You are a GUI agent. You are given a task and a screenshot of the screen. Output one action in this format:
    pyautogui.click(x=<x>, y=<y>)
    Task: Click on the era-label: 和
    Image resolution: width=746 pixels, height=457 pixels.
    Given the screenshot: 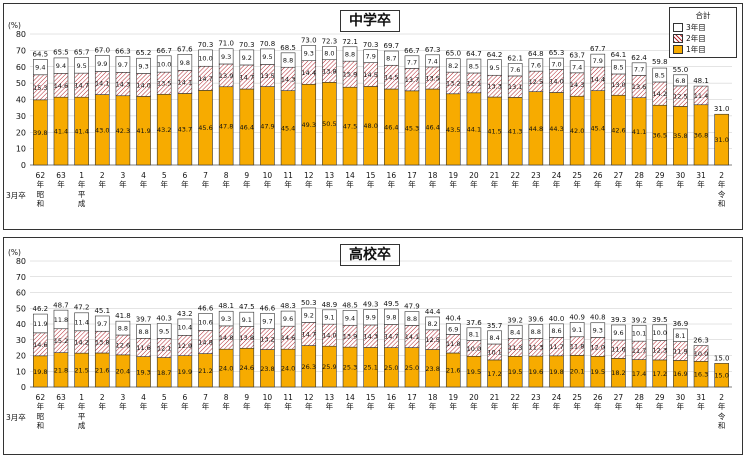 What is the action you would take?
    pyautogui.click(x=41, y=425)
    